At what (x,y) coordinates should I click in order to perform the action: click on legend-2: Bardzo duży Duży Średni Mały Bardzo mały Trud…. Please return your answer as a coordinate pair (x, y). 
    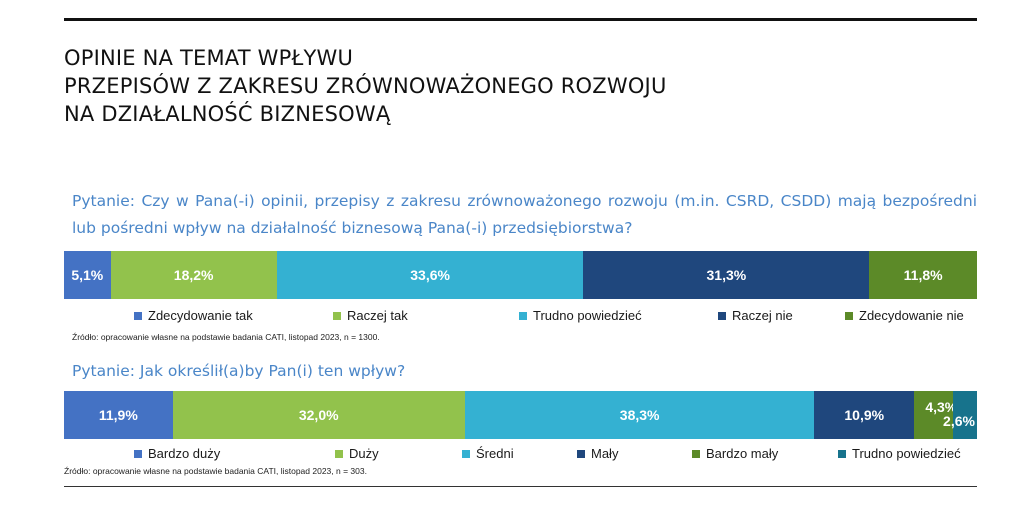
    Looking at the image, I should click on (520, 455).